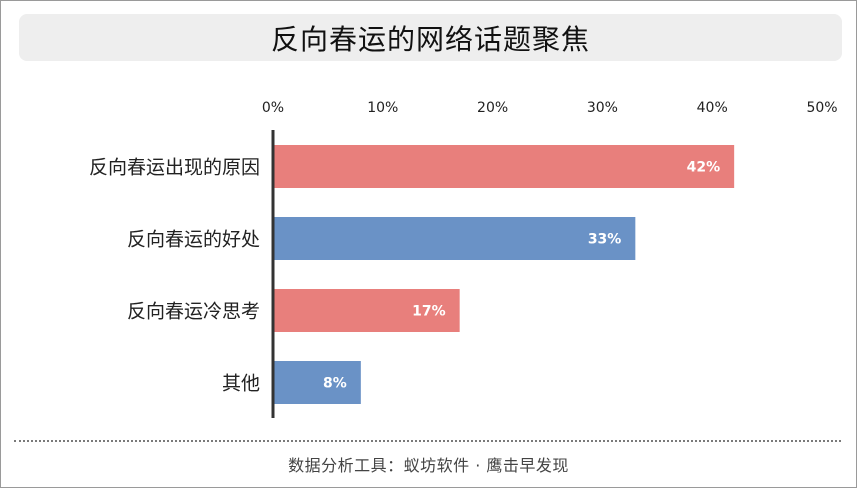  I want to click on data-label: 42%, so click(704, 168).